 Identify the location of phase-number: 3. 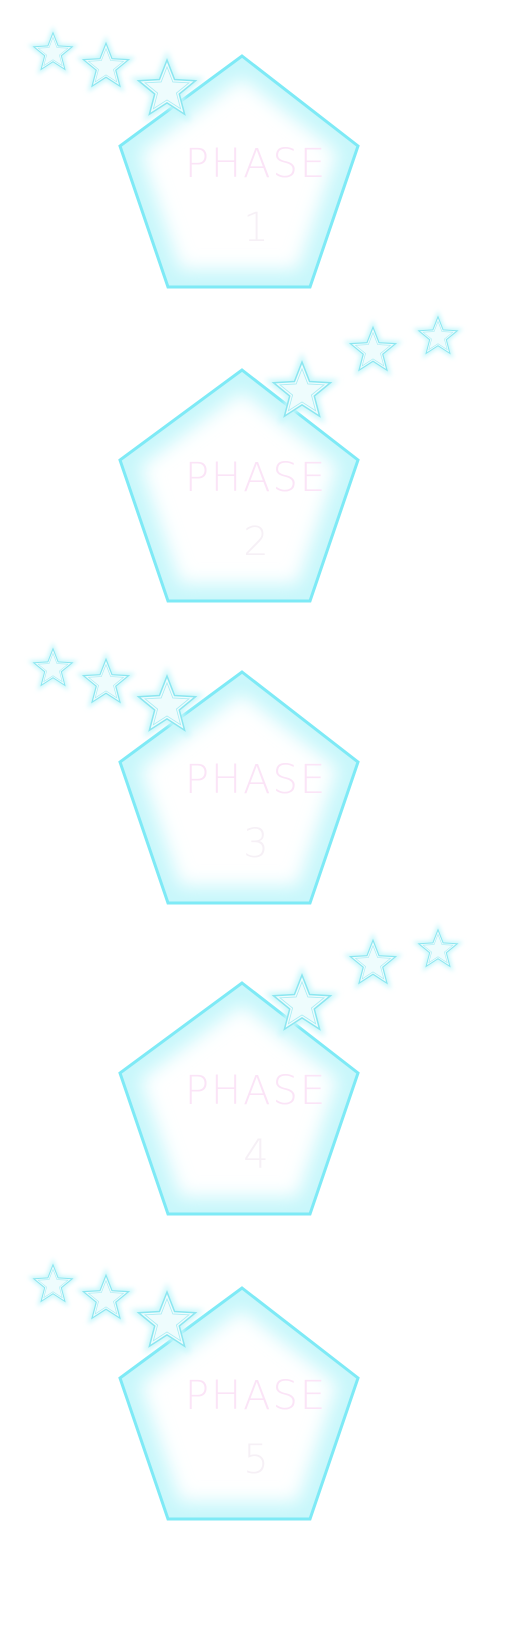
(256, 844).